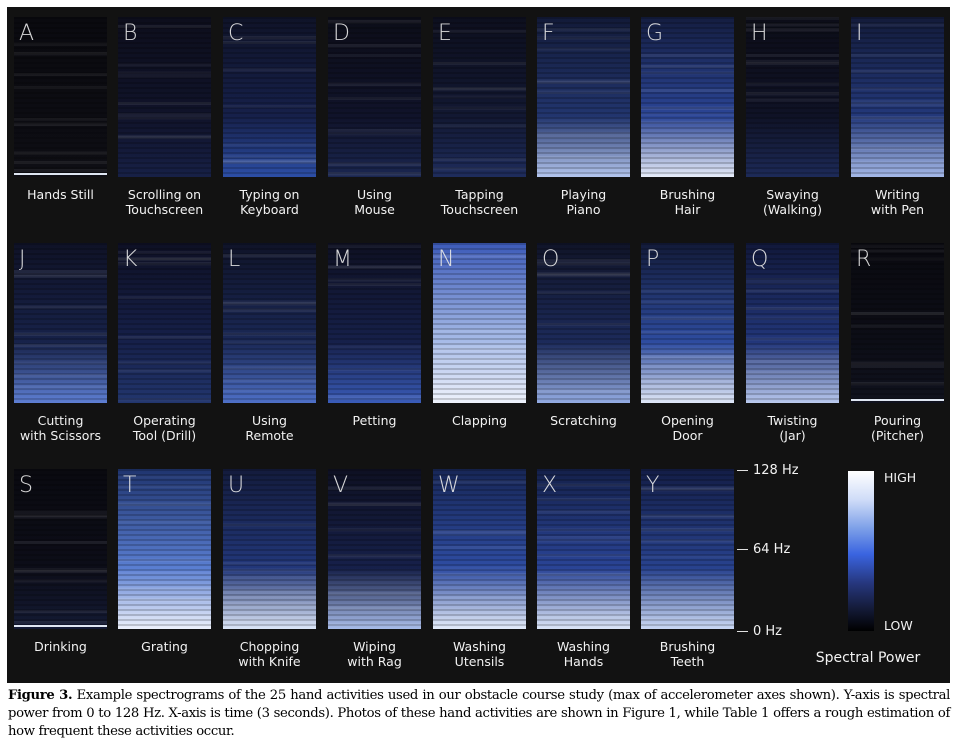  What do you see at coordinates (269, 323) in the screenshot?
I see `spectrogram-l: L` at bounding box center [269, 323].